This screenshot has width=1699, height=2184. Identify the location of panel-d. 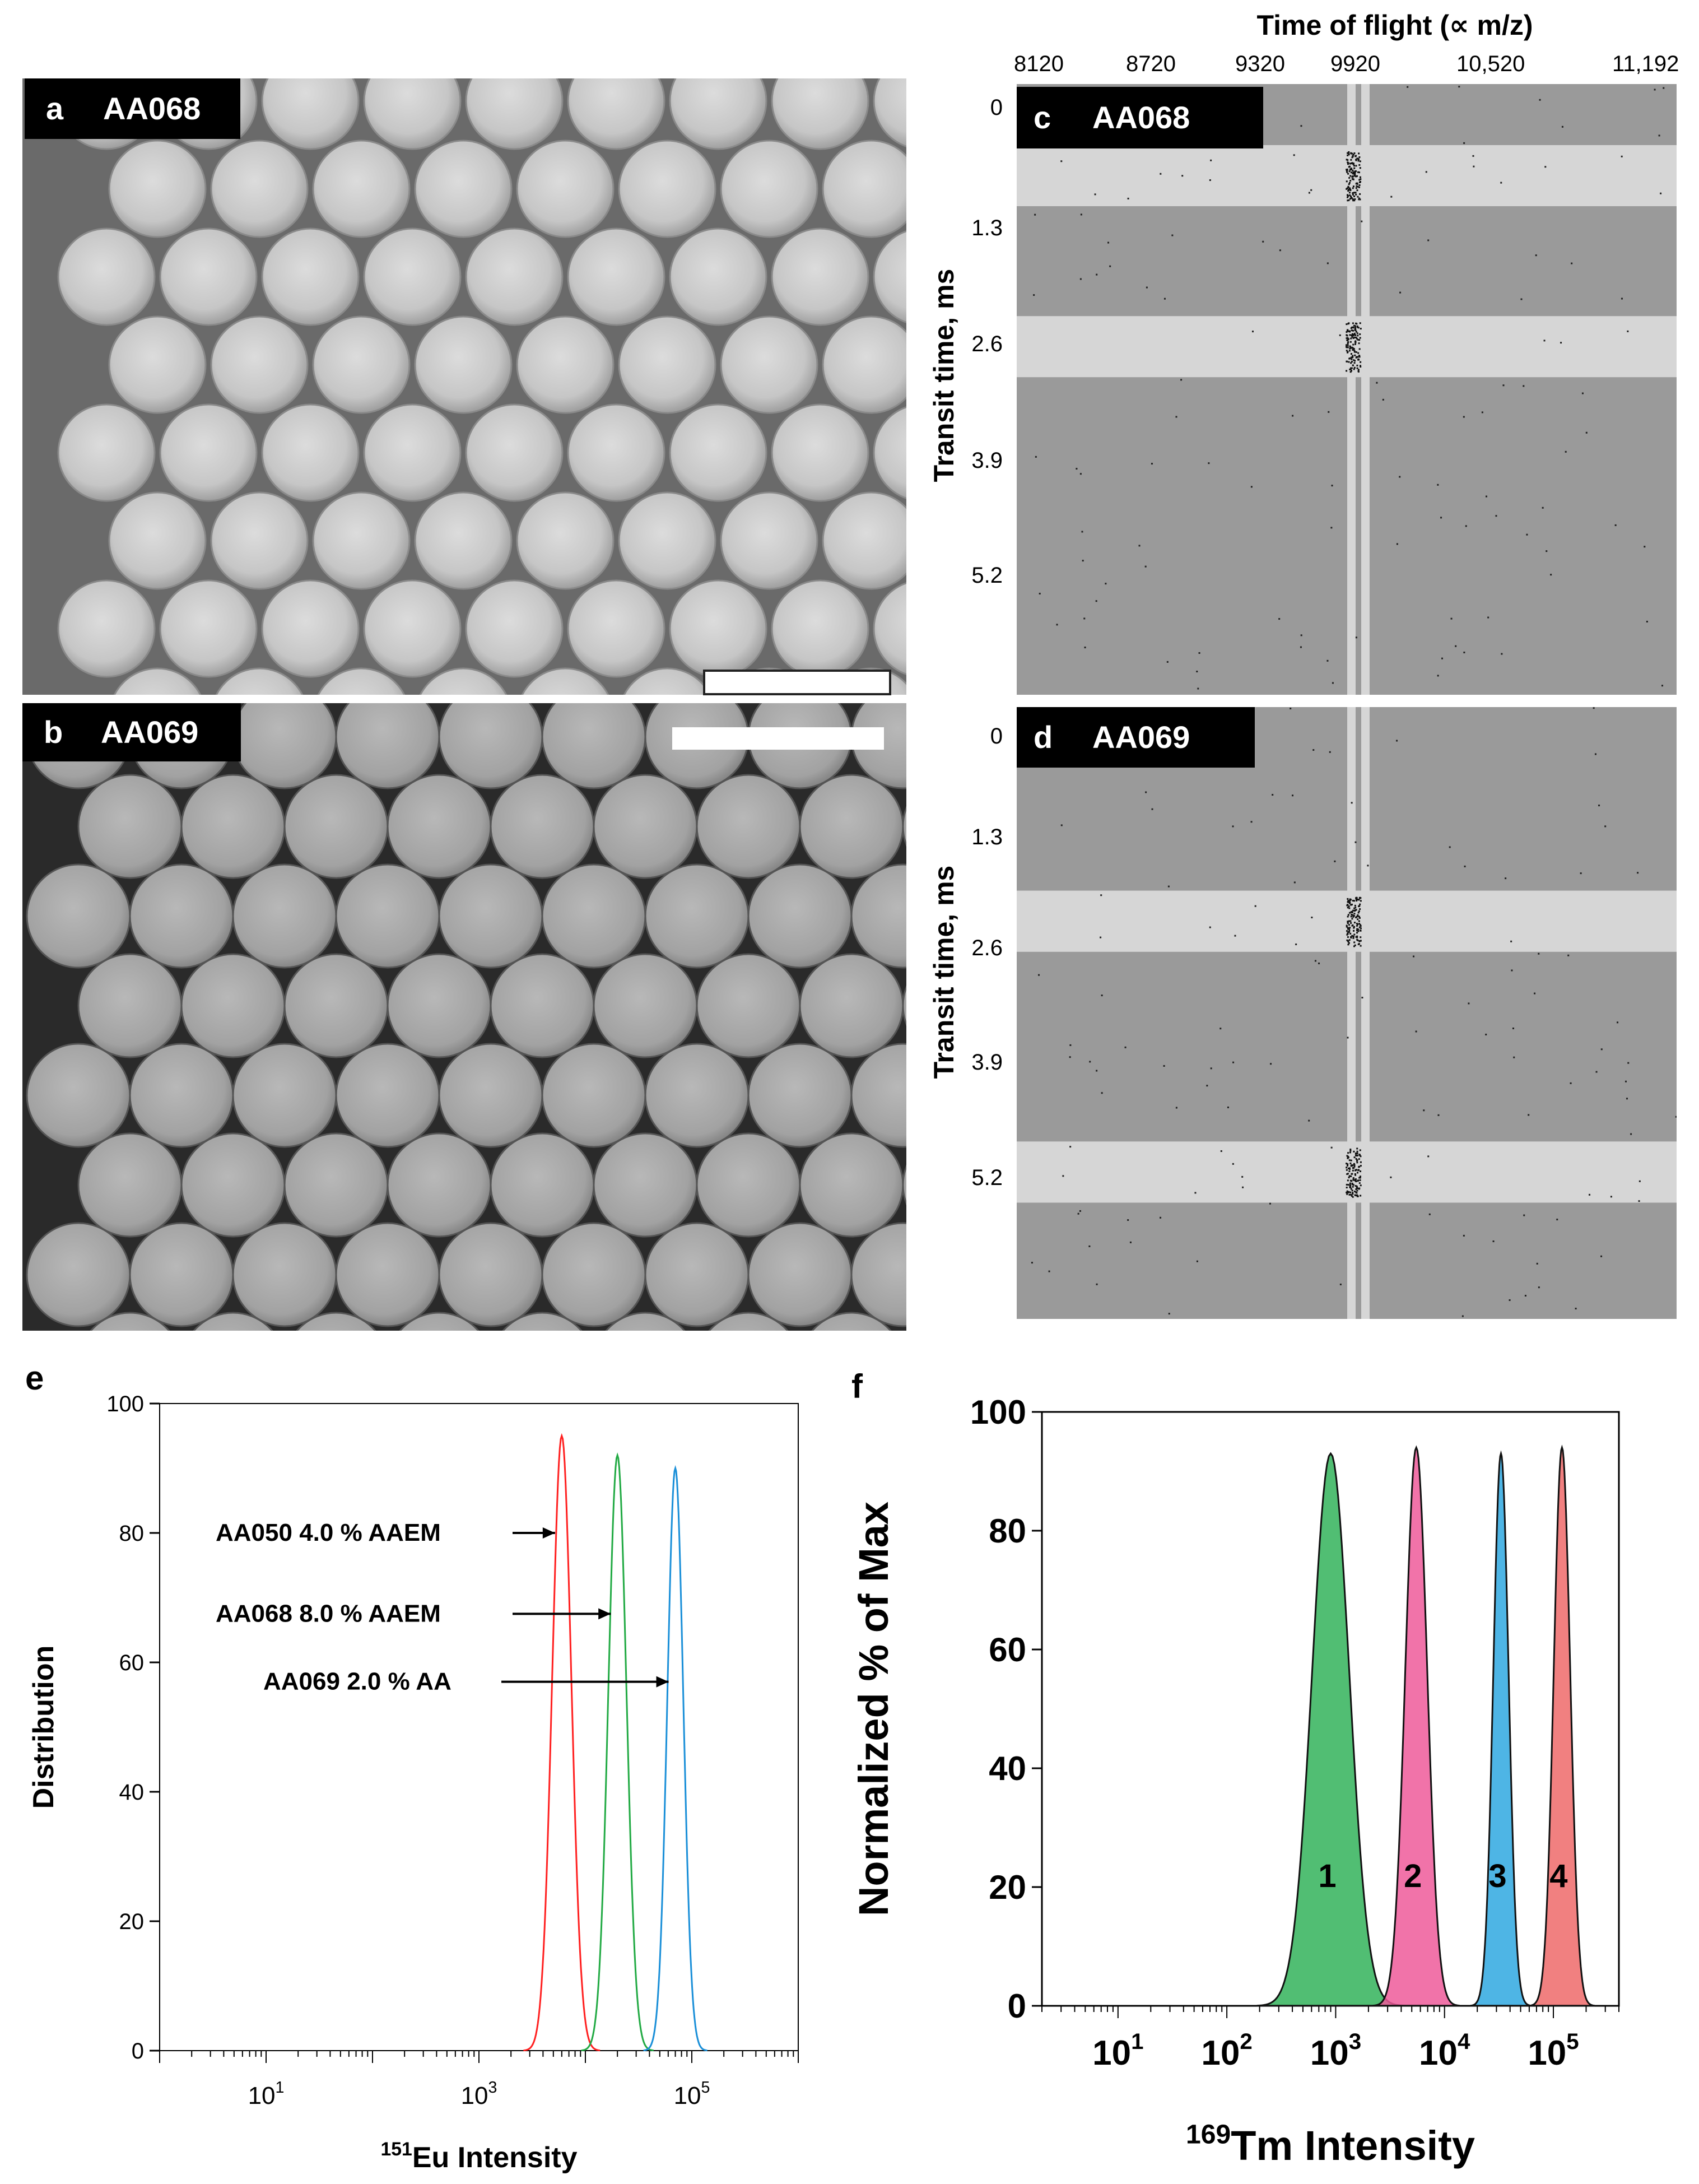
(1347, 1013).